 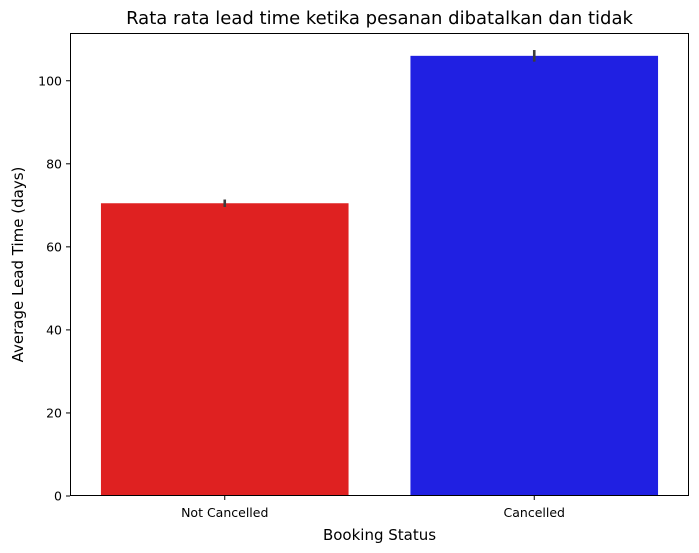 What do you see at coordinates (534, 512) in the screenshot?
I see `x-tick-label: Cancelled` at bounding box center [534, 512].